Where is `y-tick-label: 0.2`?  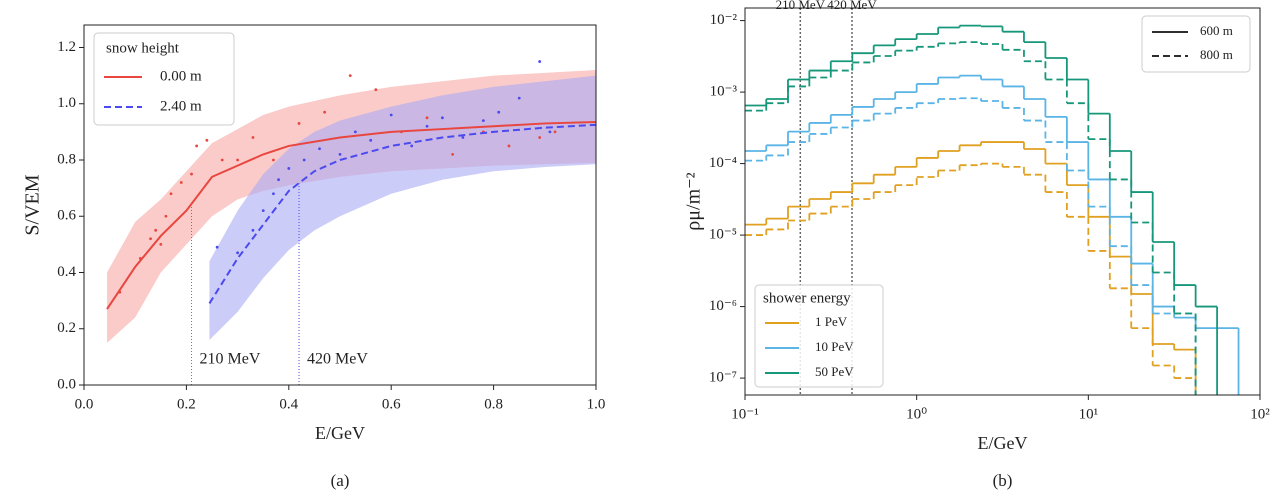 y-tick-label: 0.2 is located at coordinates (66, 328).